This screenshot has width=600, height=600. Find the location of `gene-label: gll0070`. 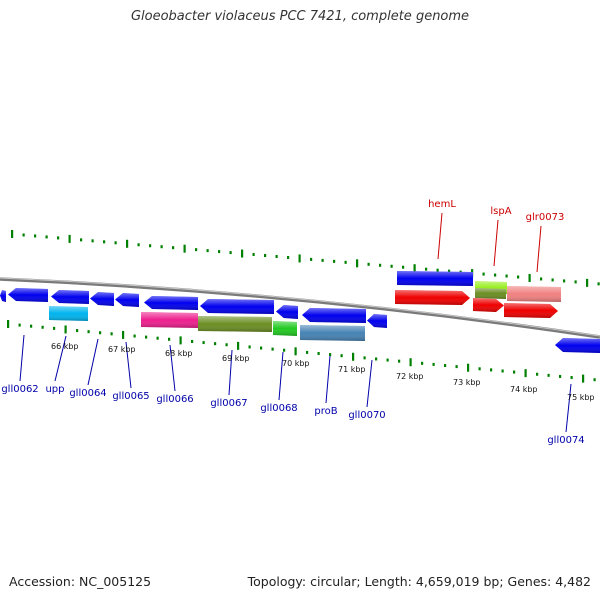

gene-label: gll0070 is located at coordinates (366, 415).